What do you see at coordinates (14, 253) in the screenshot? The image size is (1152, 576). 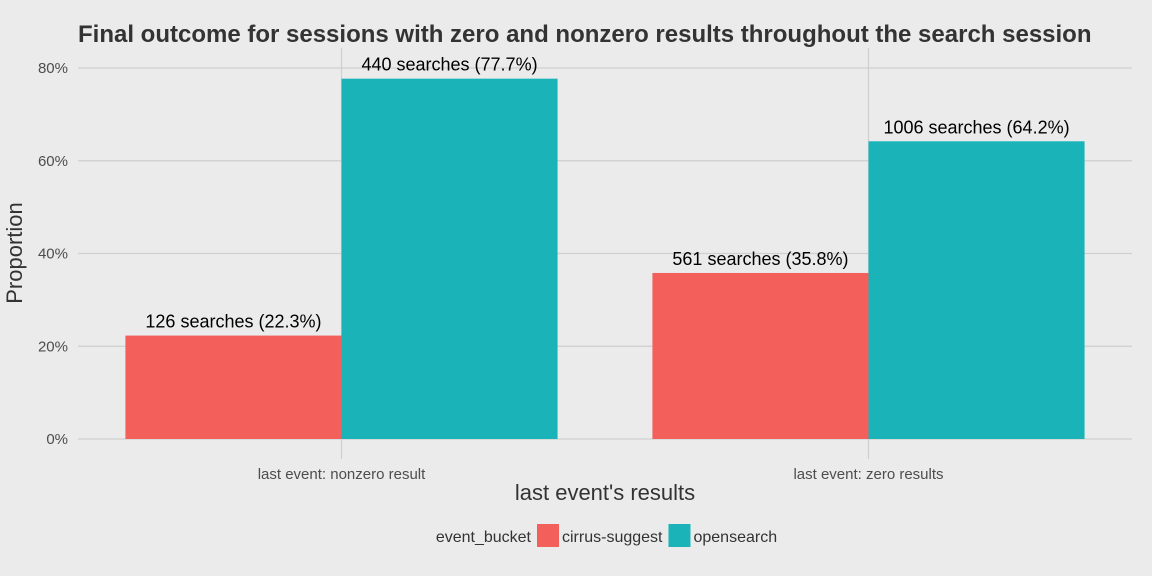 I see `y-axis-title: Proportion` at bounding box center [14, 253].